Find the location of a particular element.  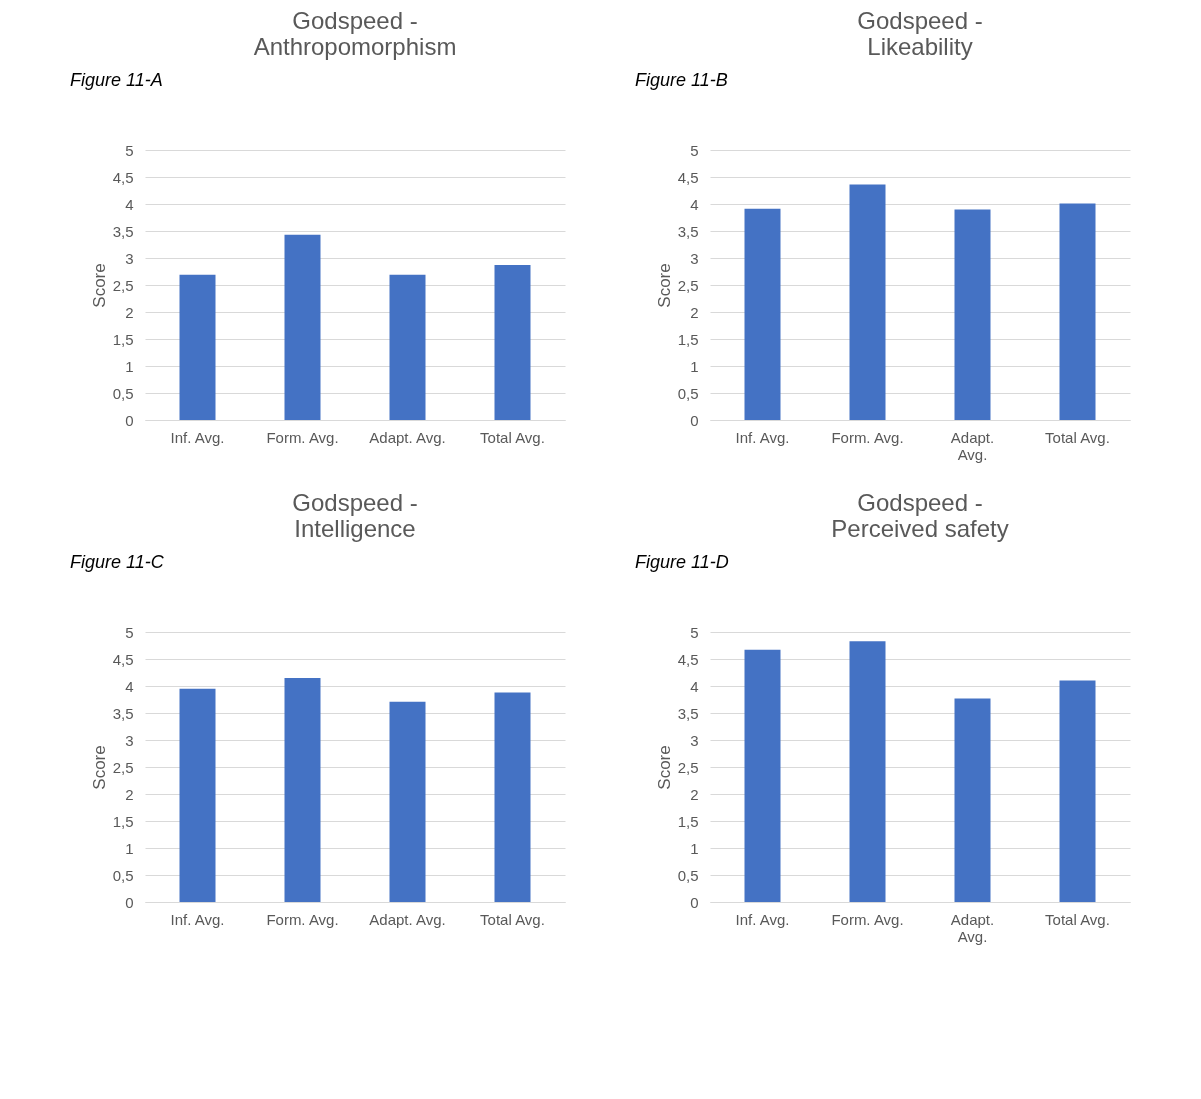

caption: Figure 11-B is located at coordinates (681, 80).